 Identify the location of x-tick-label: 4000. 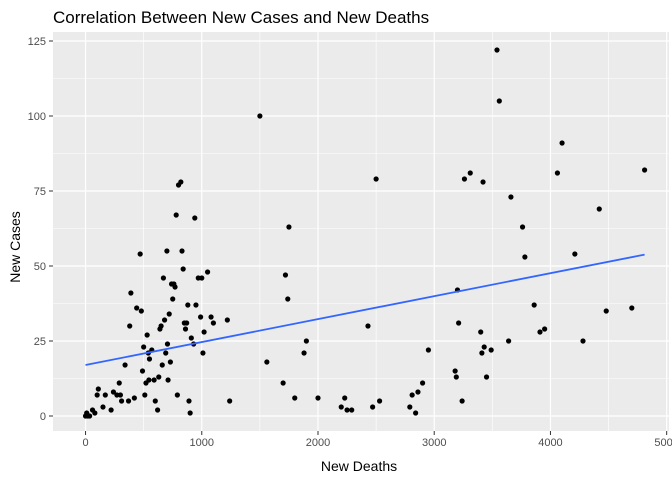
(550, 443).